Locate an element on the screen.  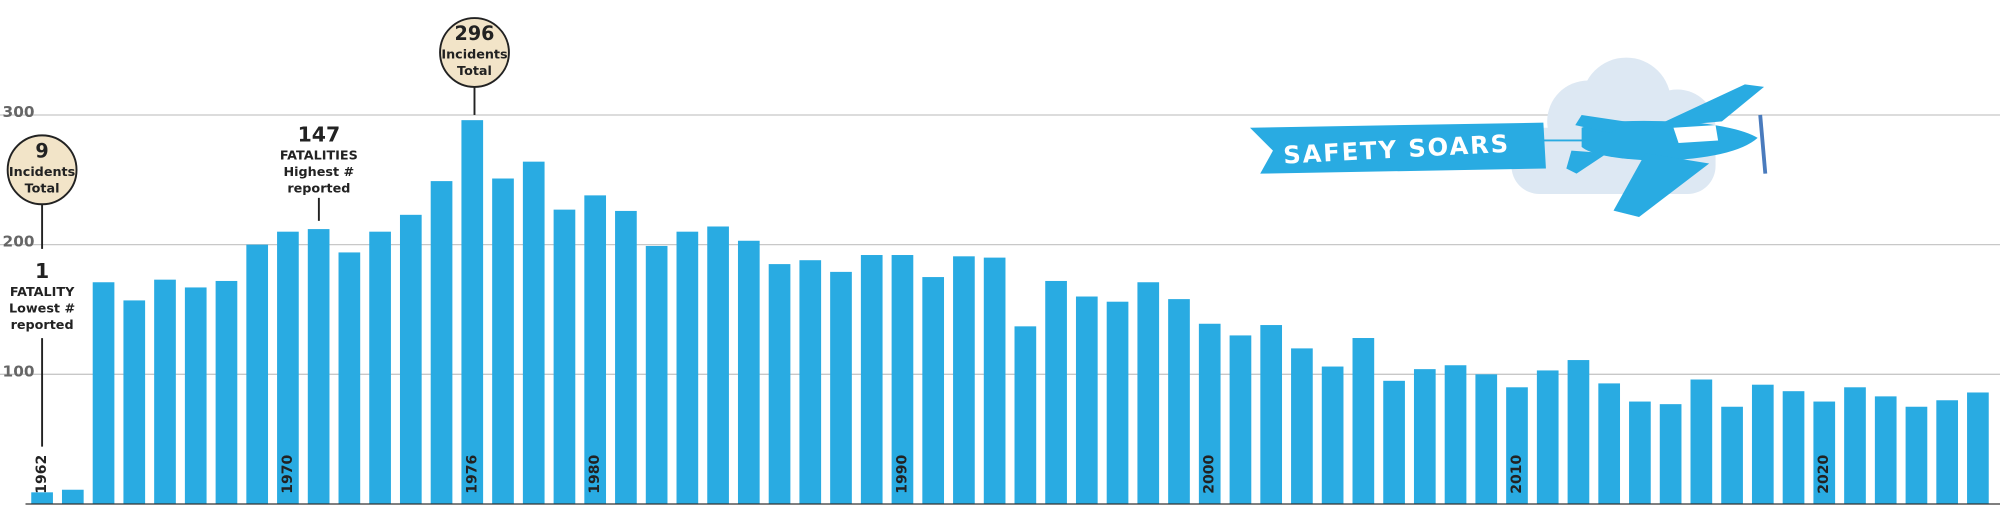
annotation-text: Lowest # is located at coordinates (42, 308).